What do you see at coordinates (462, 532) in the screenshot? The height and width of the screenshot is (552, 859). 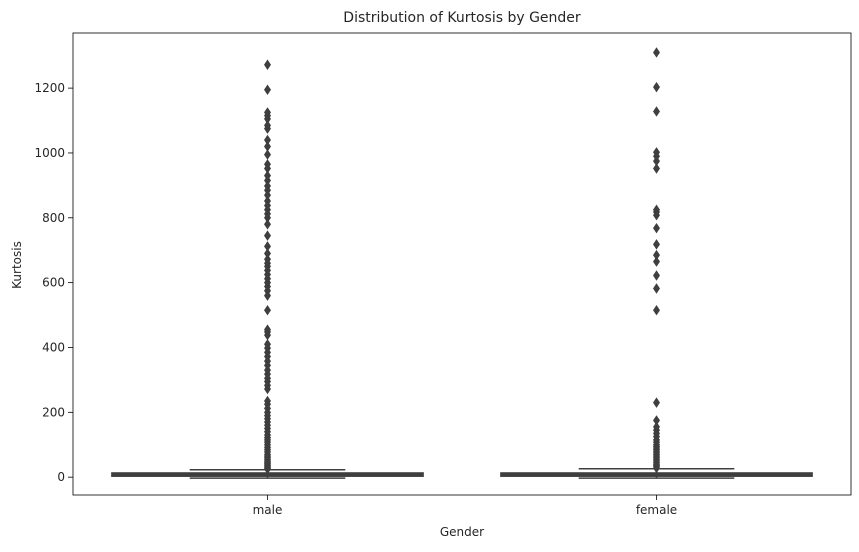 I see `x-axis-label: Gender` at bounding box center [462, 532].